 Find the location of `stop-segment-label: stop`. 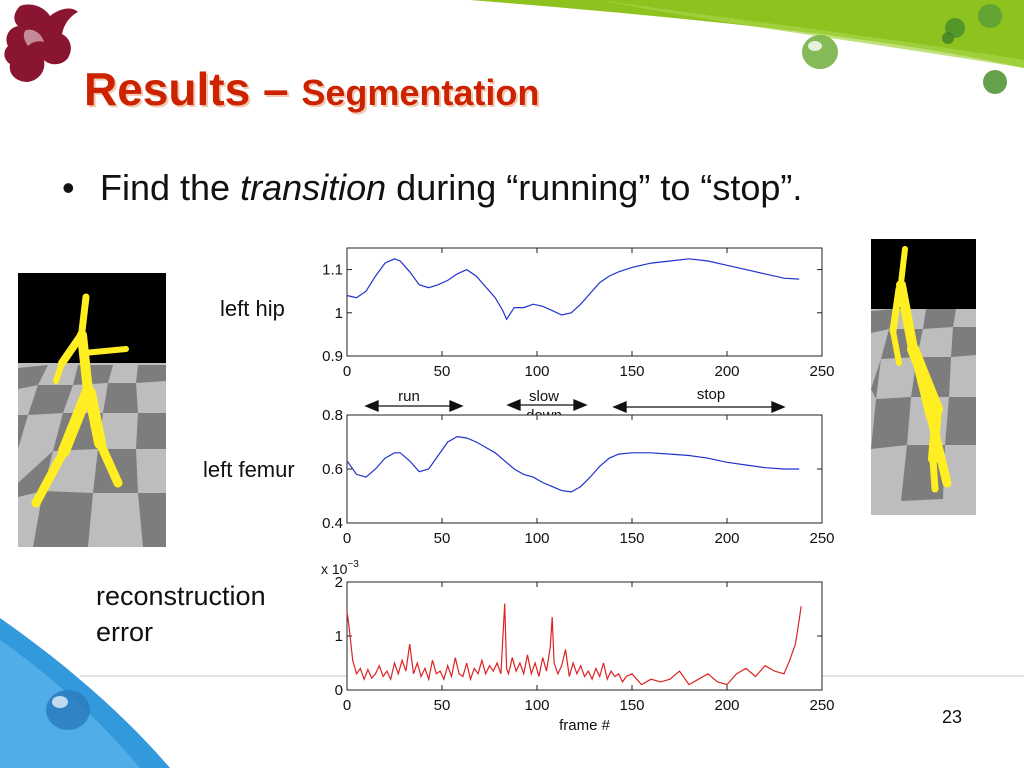

stop-segment-label: stop is located at coordinates (711, 394).